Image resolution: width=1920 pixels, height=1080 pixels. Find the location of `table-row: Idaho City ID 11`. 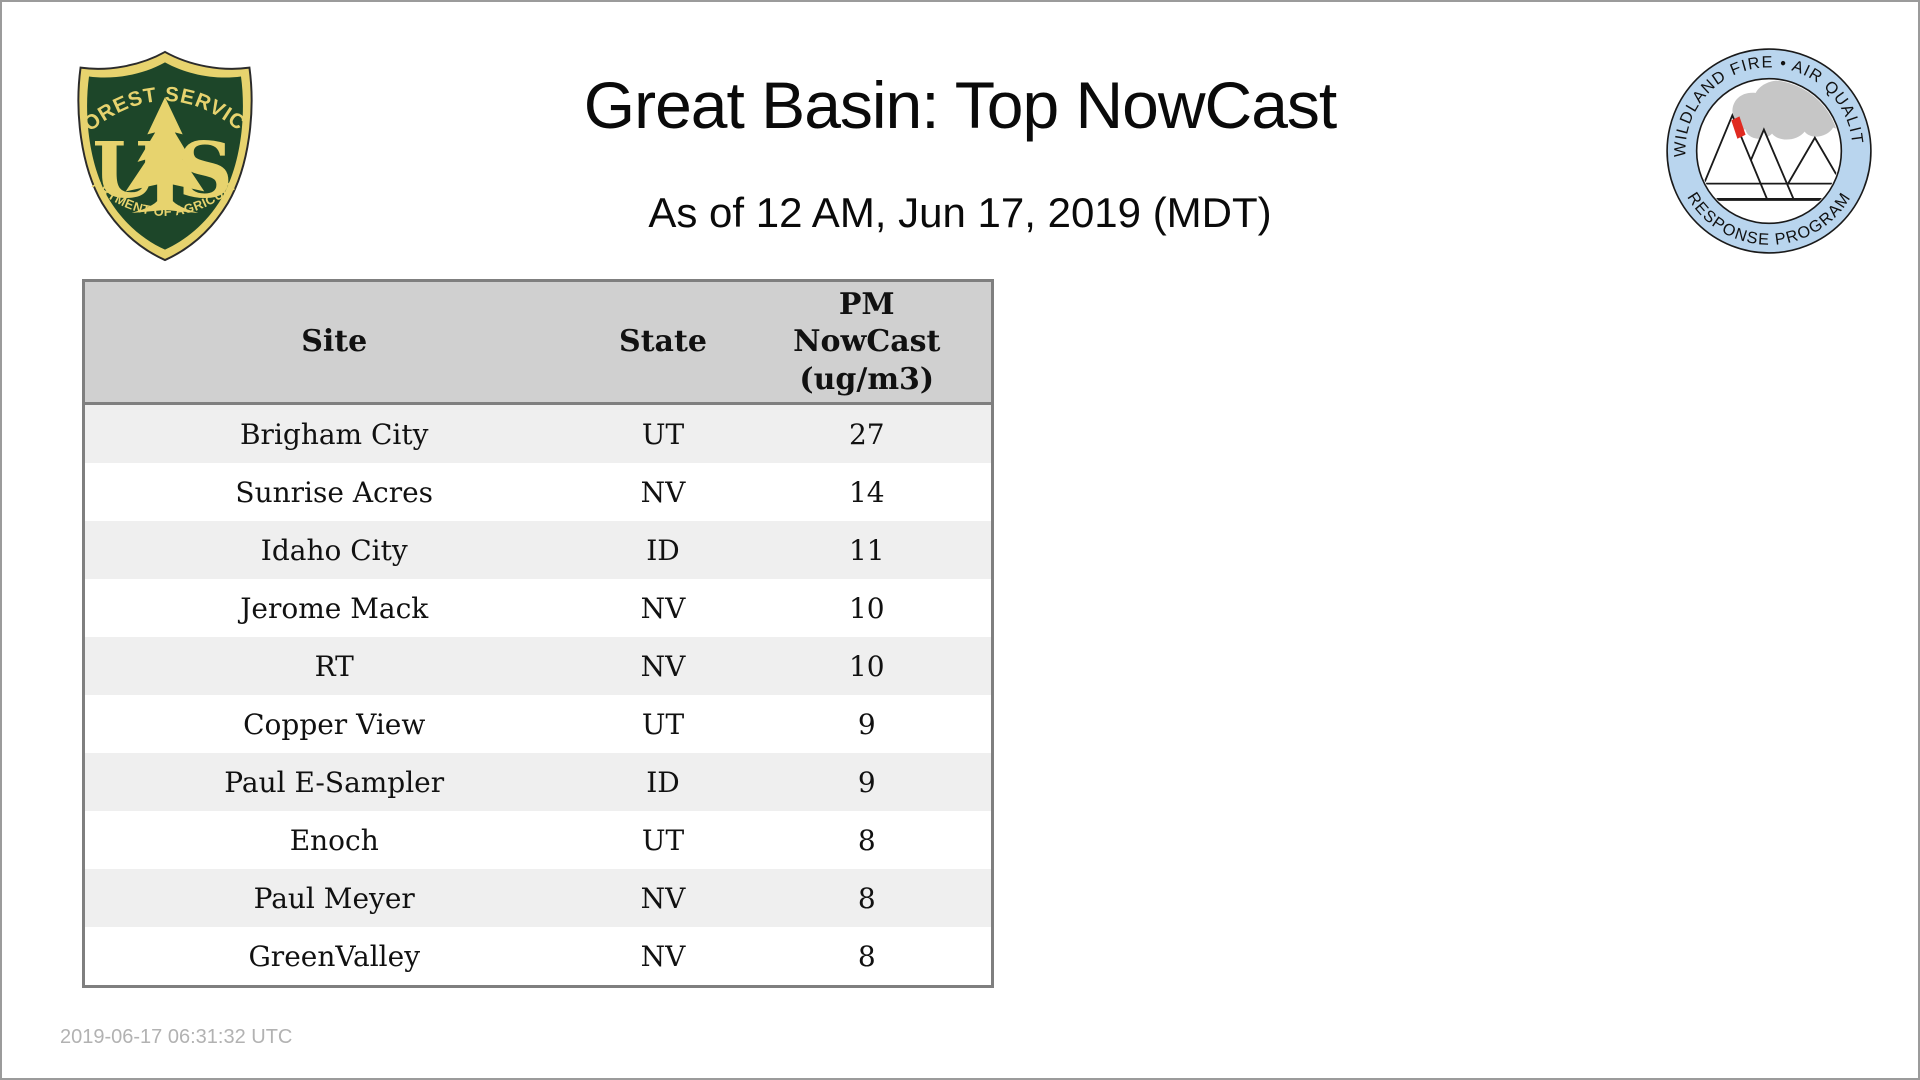

table-row: Idaho City ID 11 is located at coordinates (538, 550).